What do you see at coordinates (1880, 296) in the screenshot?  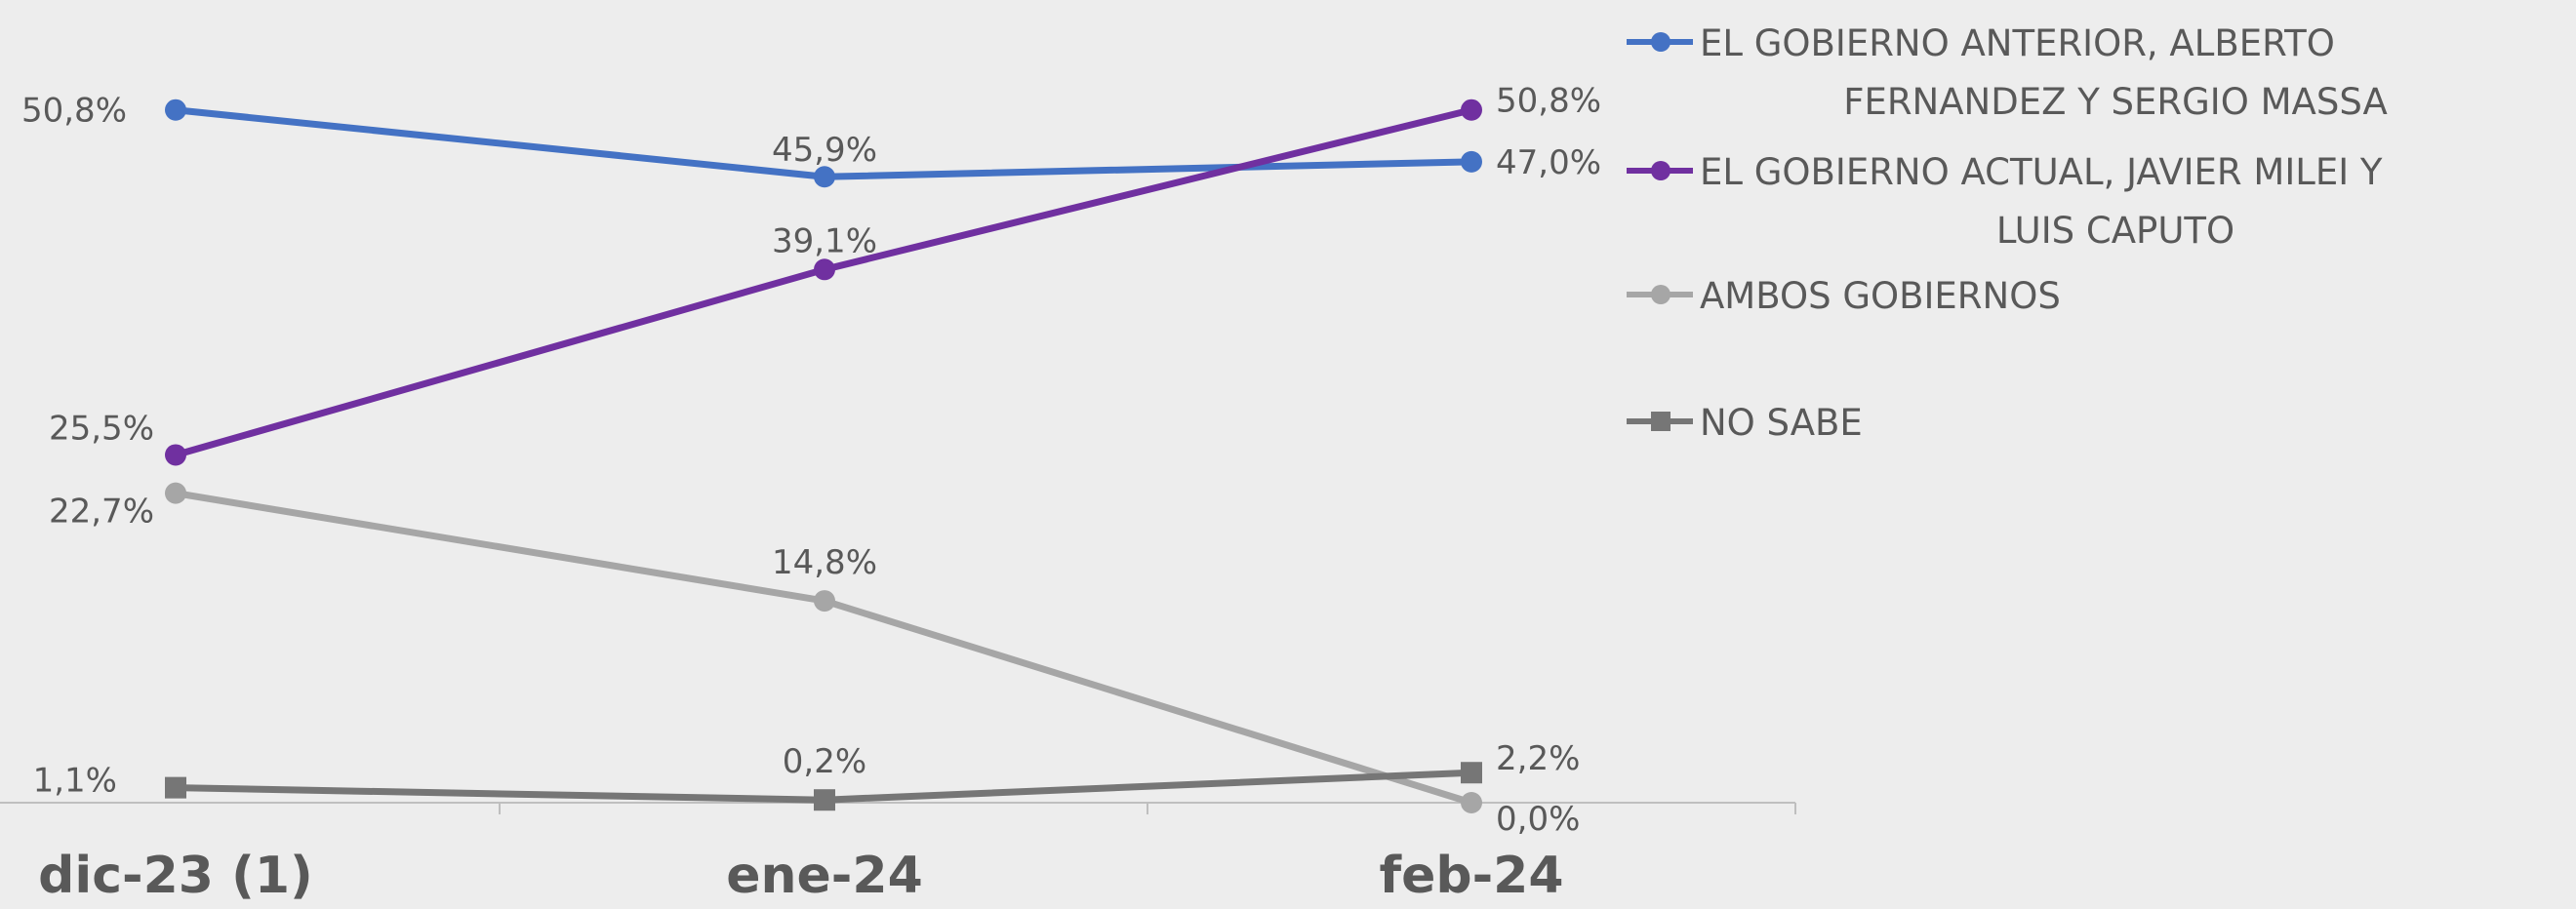 I see `legend-label: AMBOS GOBIERNOS` at bounding box center [1880, 296].